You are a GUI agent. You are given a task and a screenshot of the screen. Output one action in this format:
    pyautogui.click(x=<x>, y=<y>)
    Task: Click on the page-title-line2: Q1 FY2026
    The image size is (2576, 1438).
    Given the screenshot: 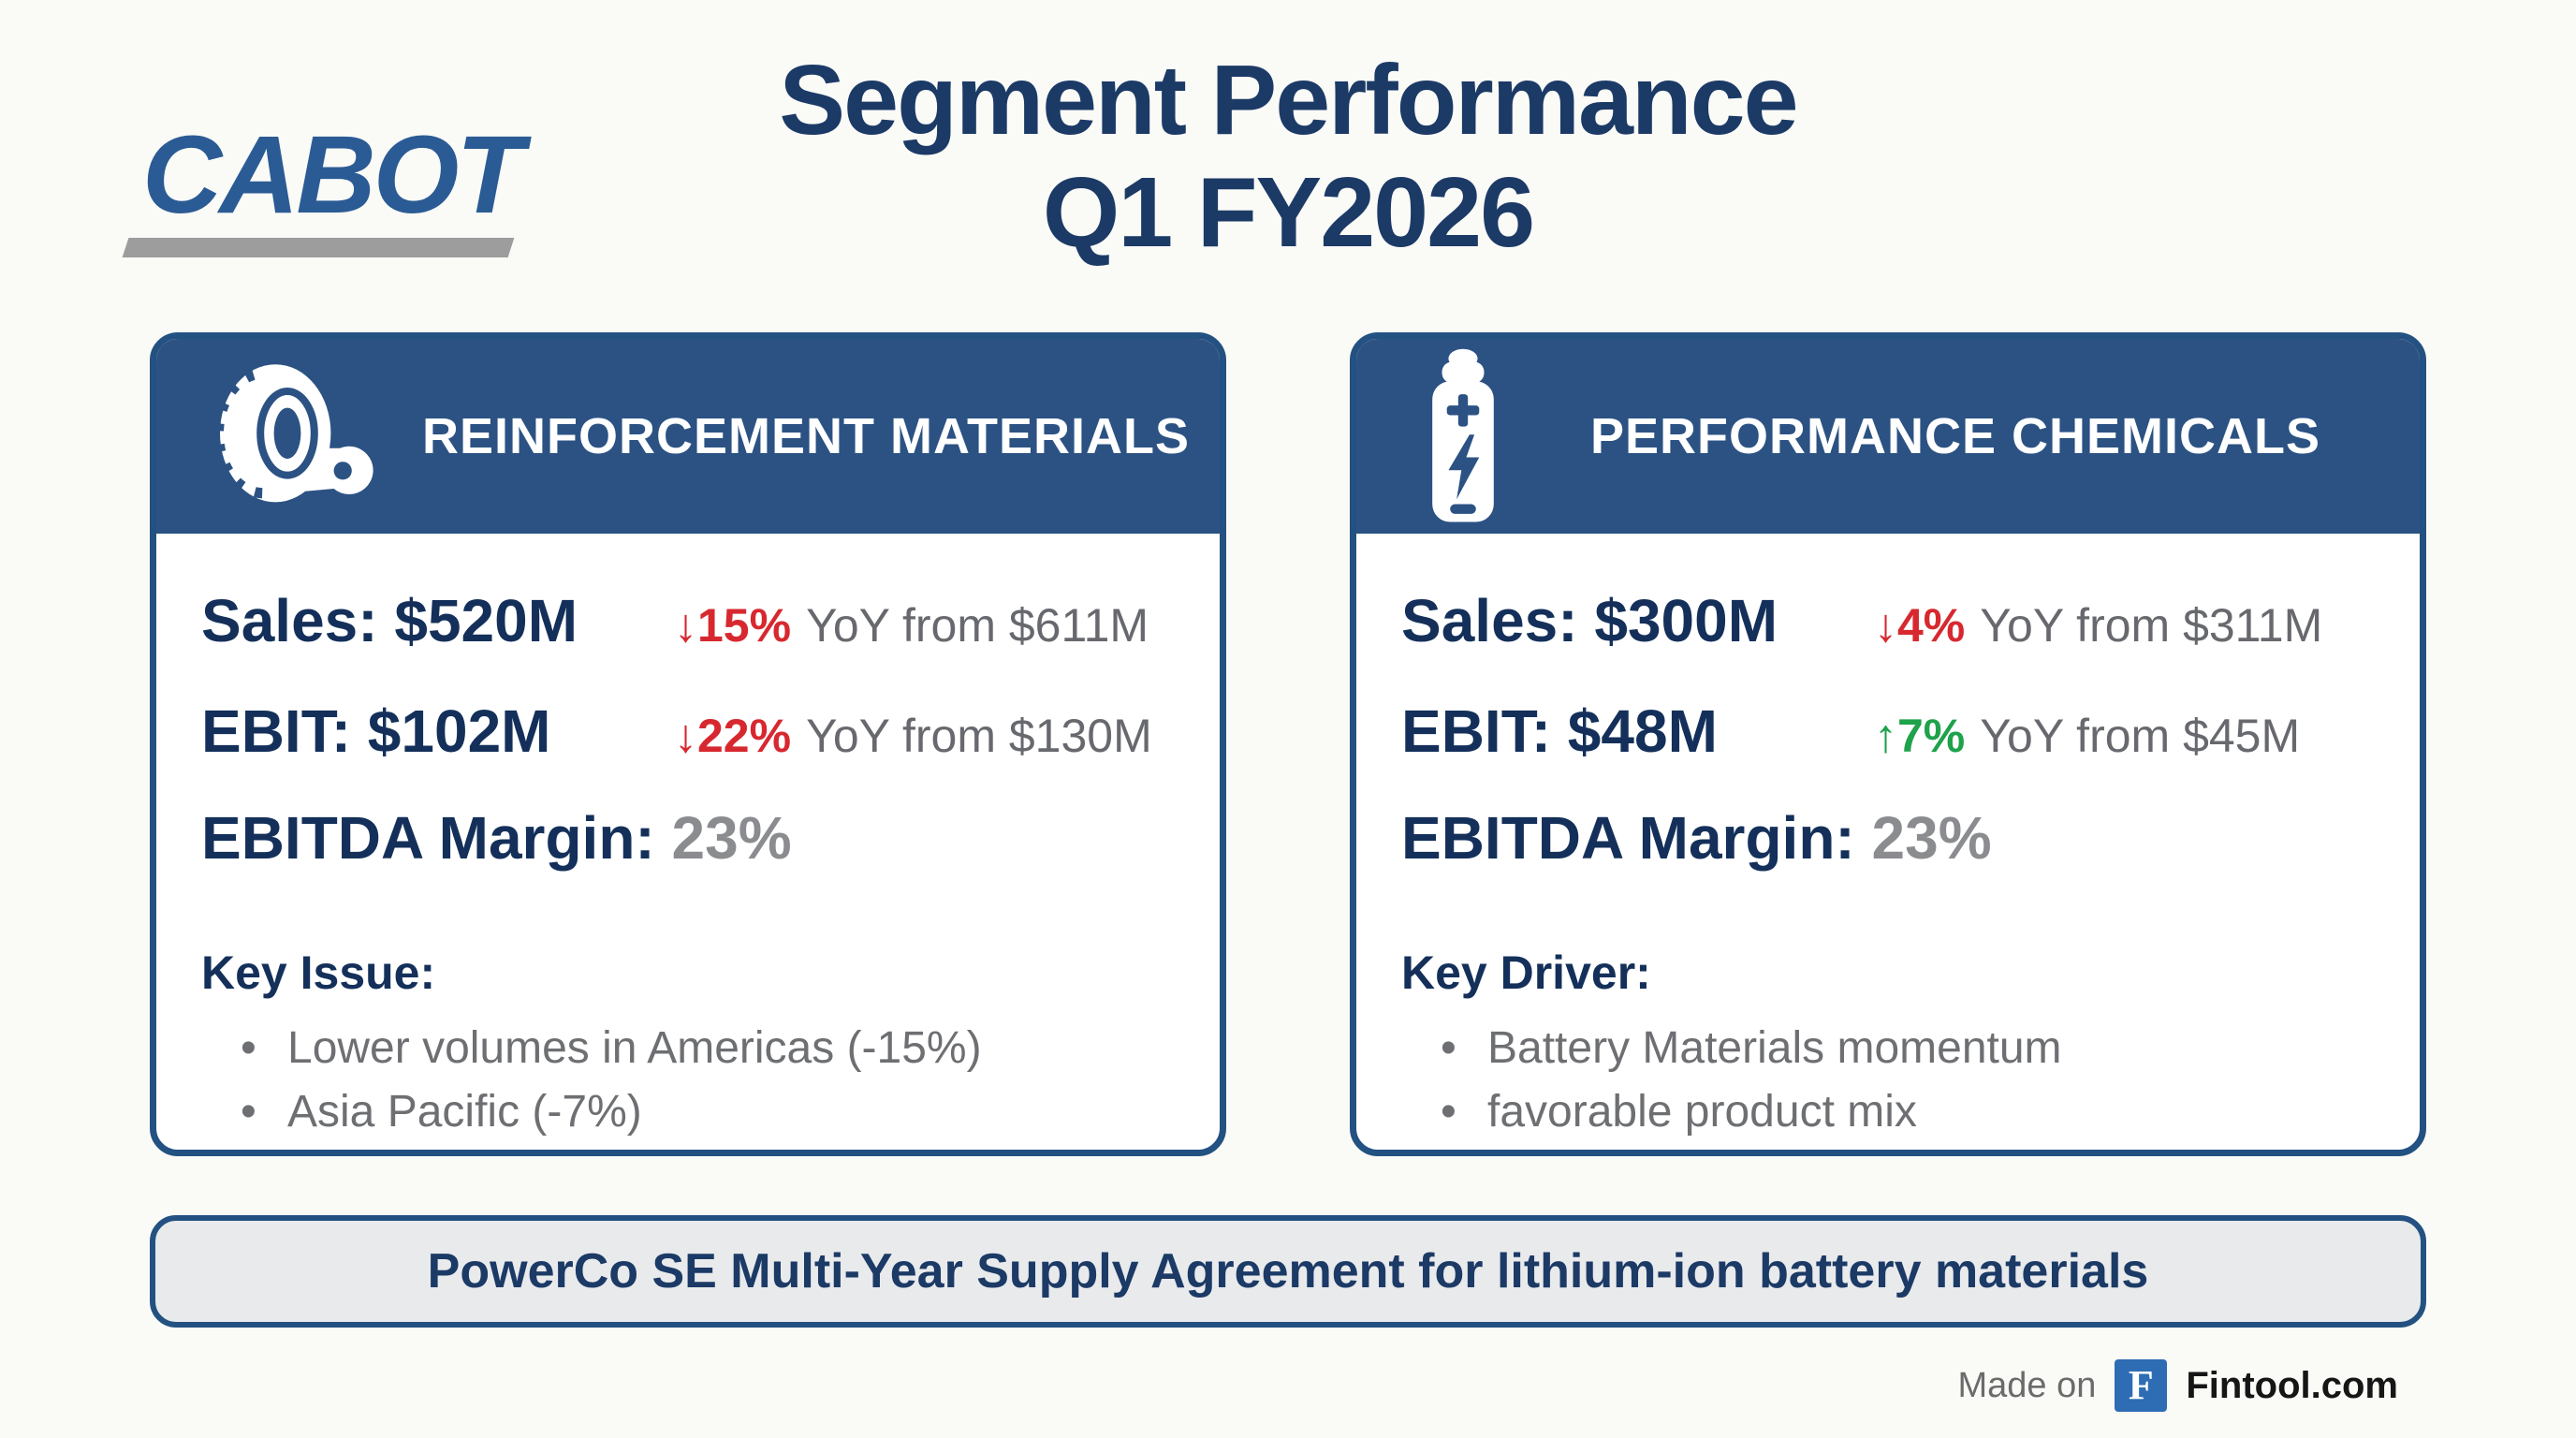 What is the action you would take?
    pyautogui.click(x=1288, y=212)
    